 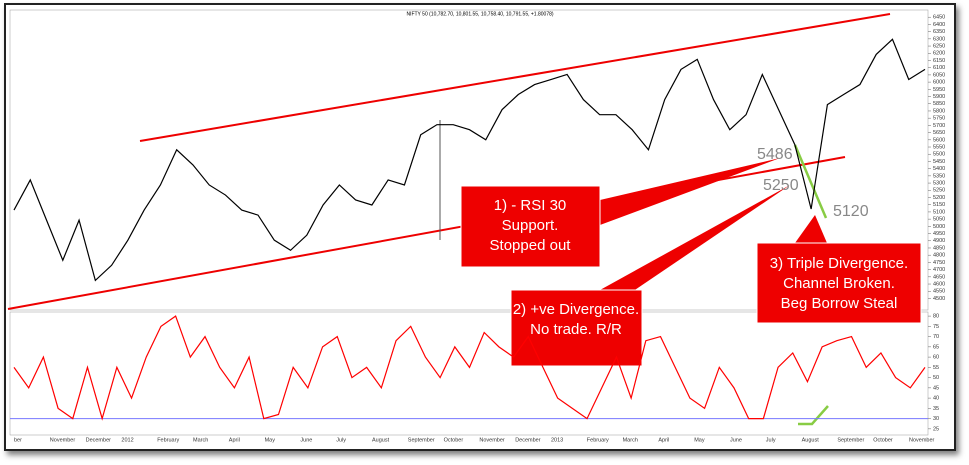 What do you see at coordinates (939, 248) in the screenshot?
I see `y-tick-label: 4850` at bounding box center [939, 248].